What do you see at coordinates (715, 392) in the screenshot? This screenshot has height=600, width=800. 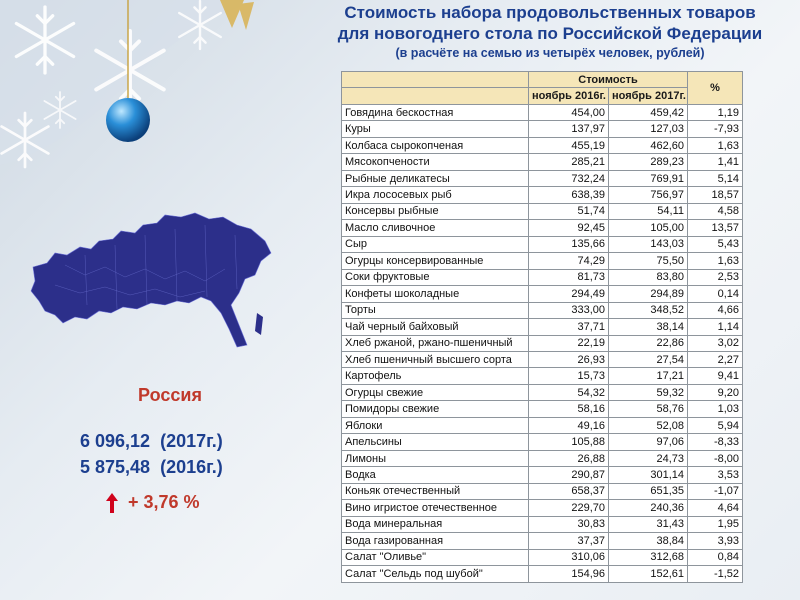 I see `cell-pct: 9,20` at bounding box center [715, 392].